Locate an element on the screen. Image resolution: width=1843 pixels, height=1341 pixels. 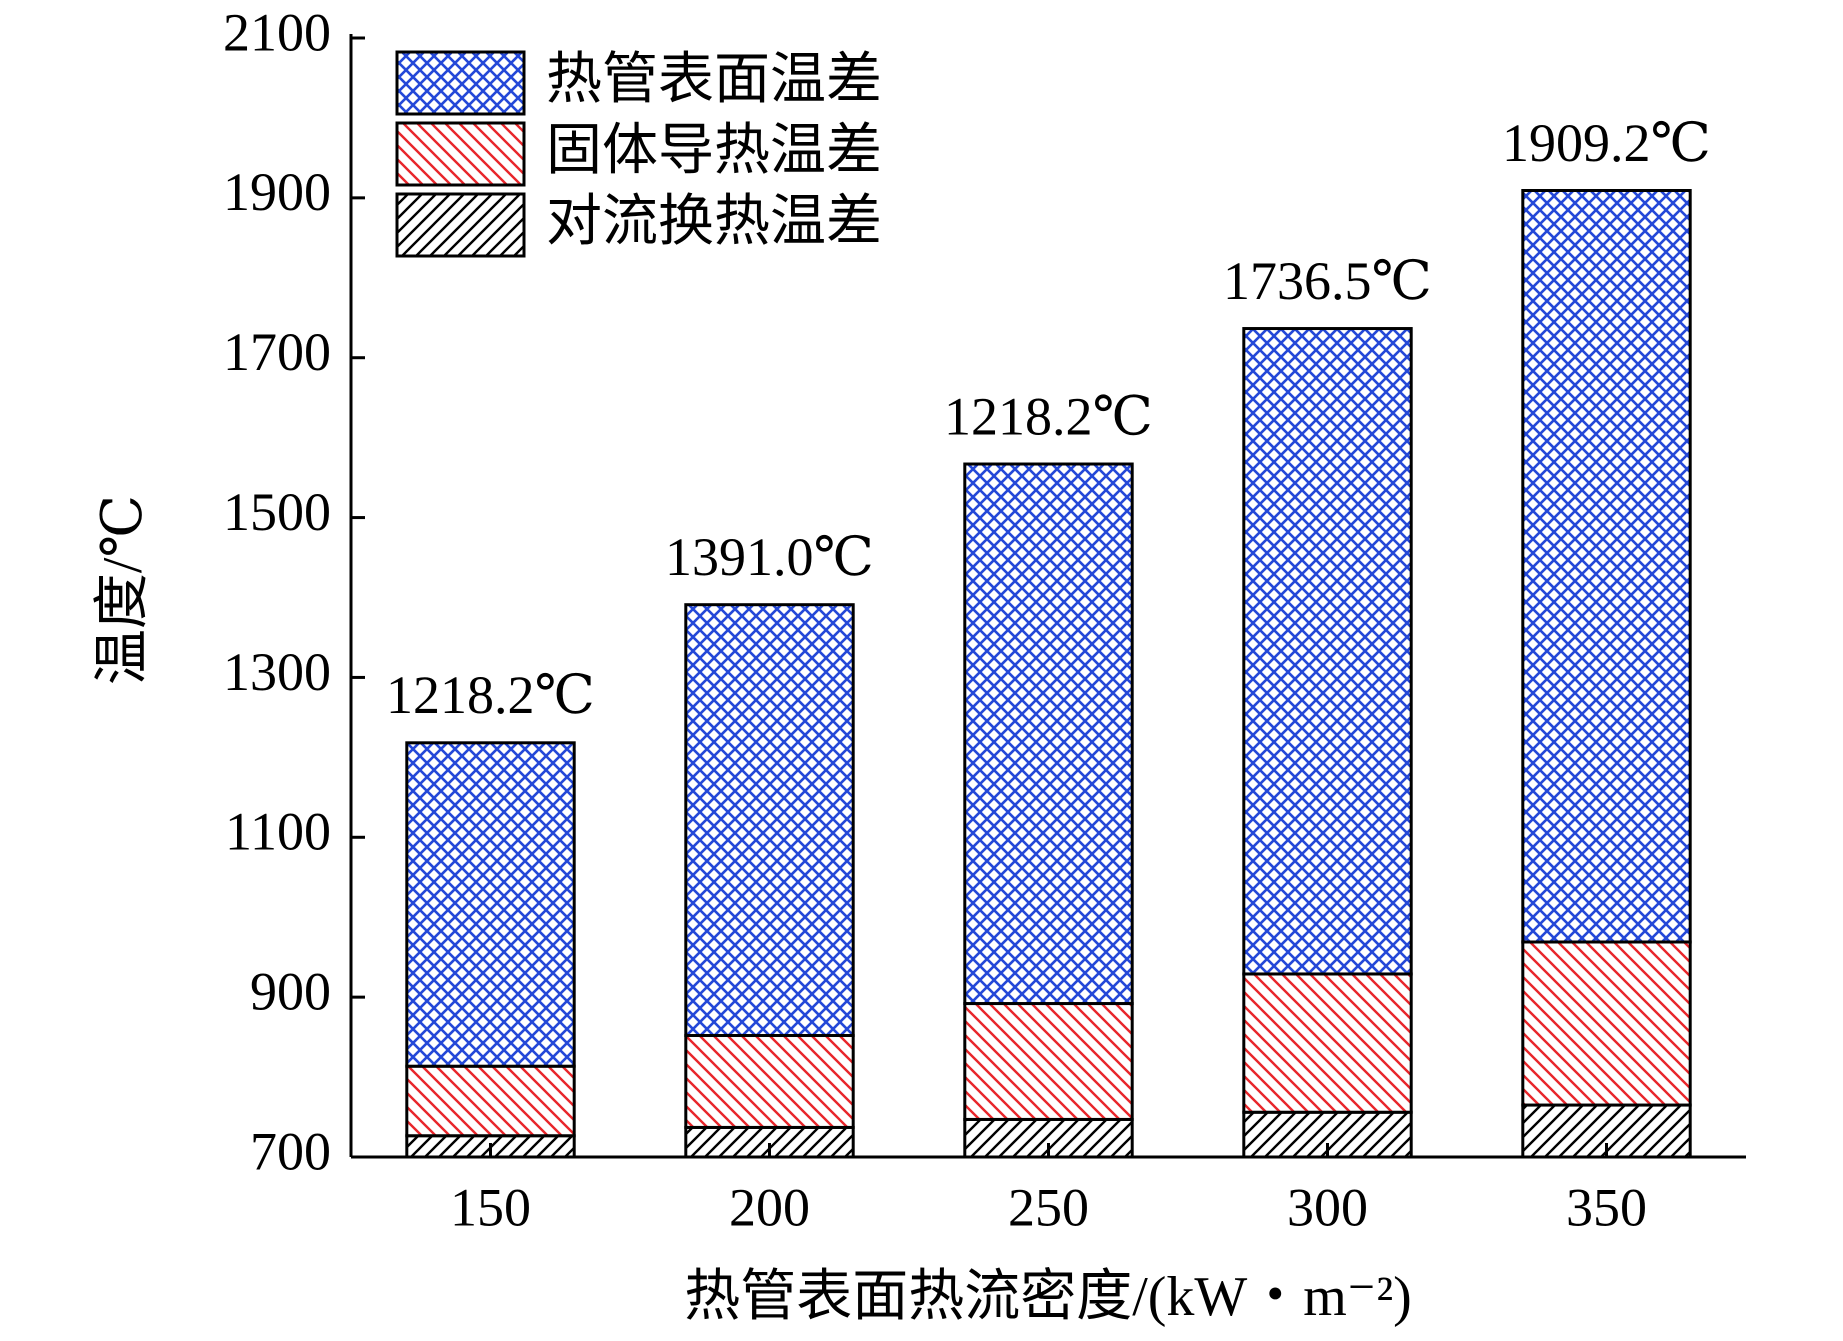
x-tick-label: 300 is located at coordinates (1327, 1207).